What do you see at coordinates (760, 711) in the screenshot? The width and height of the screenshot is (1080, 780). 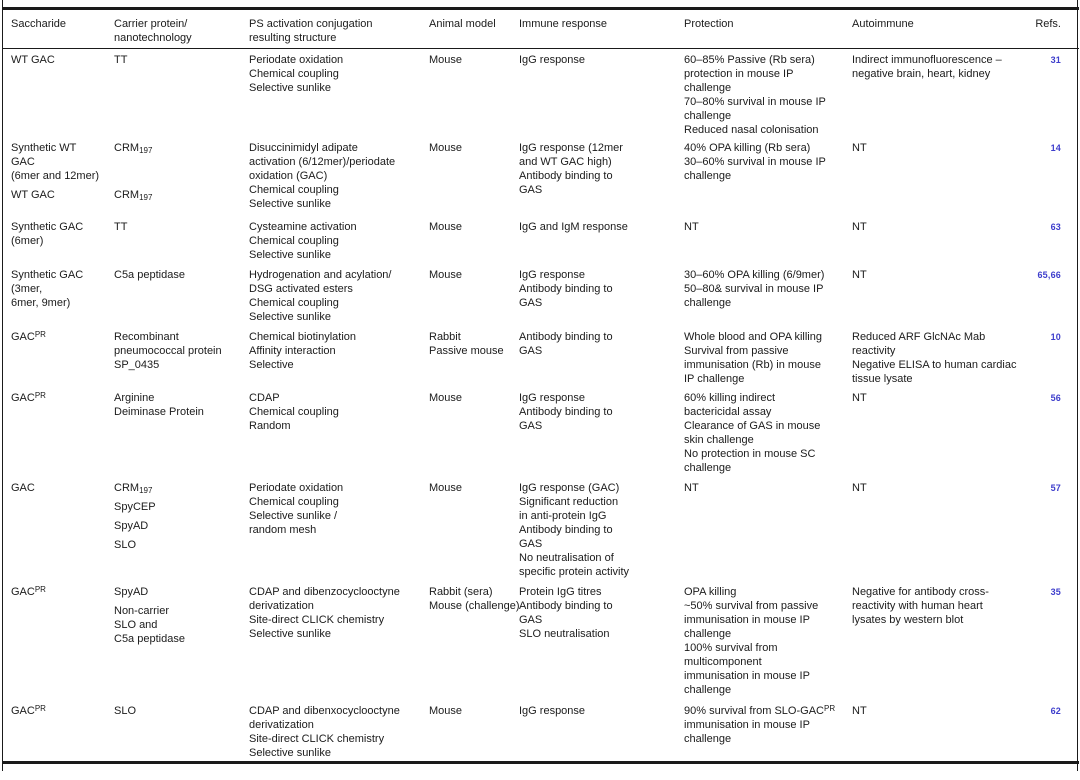 I see `text-line: 90% survival from SLO-GACPR` at bounding box center [760, 711].